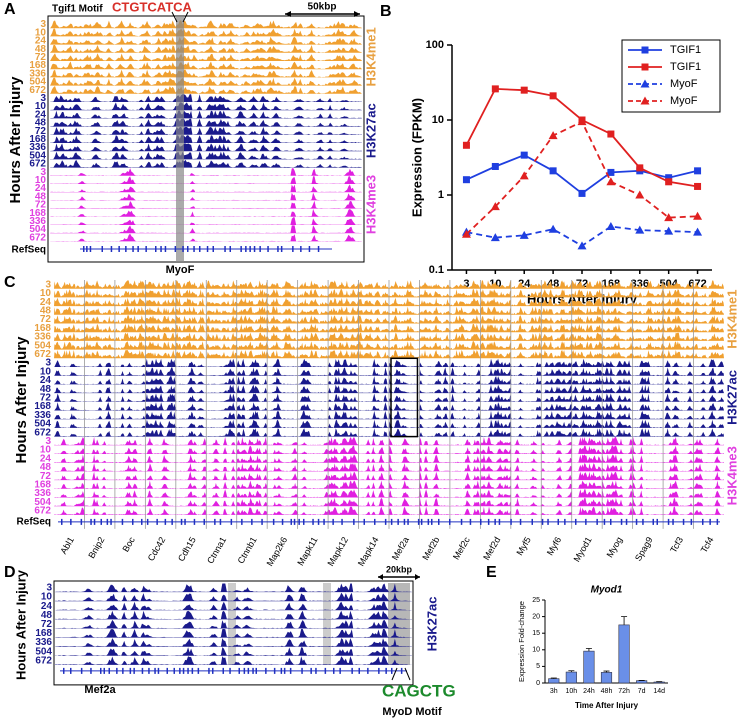  What do you see at coordinates (624, 691) in the screenshot?
I see `x-tick-label: 72h` at bounding box center [624, 691].